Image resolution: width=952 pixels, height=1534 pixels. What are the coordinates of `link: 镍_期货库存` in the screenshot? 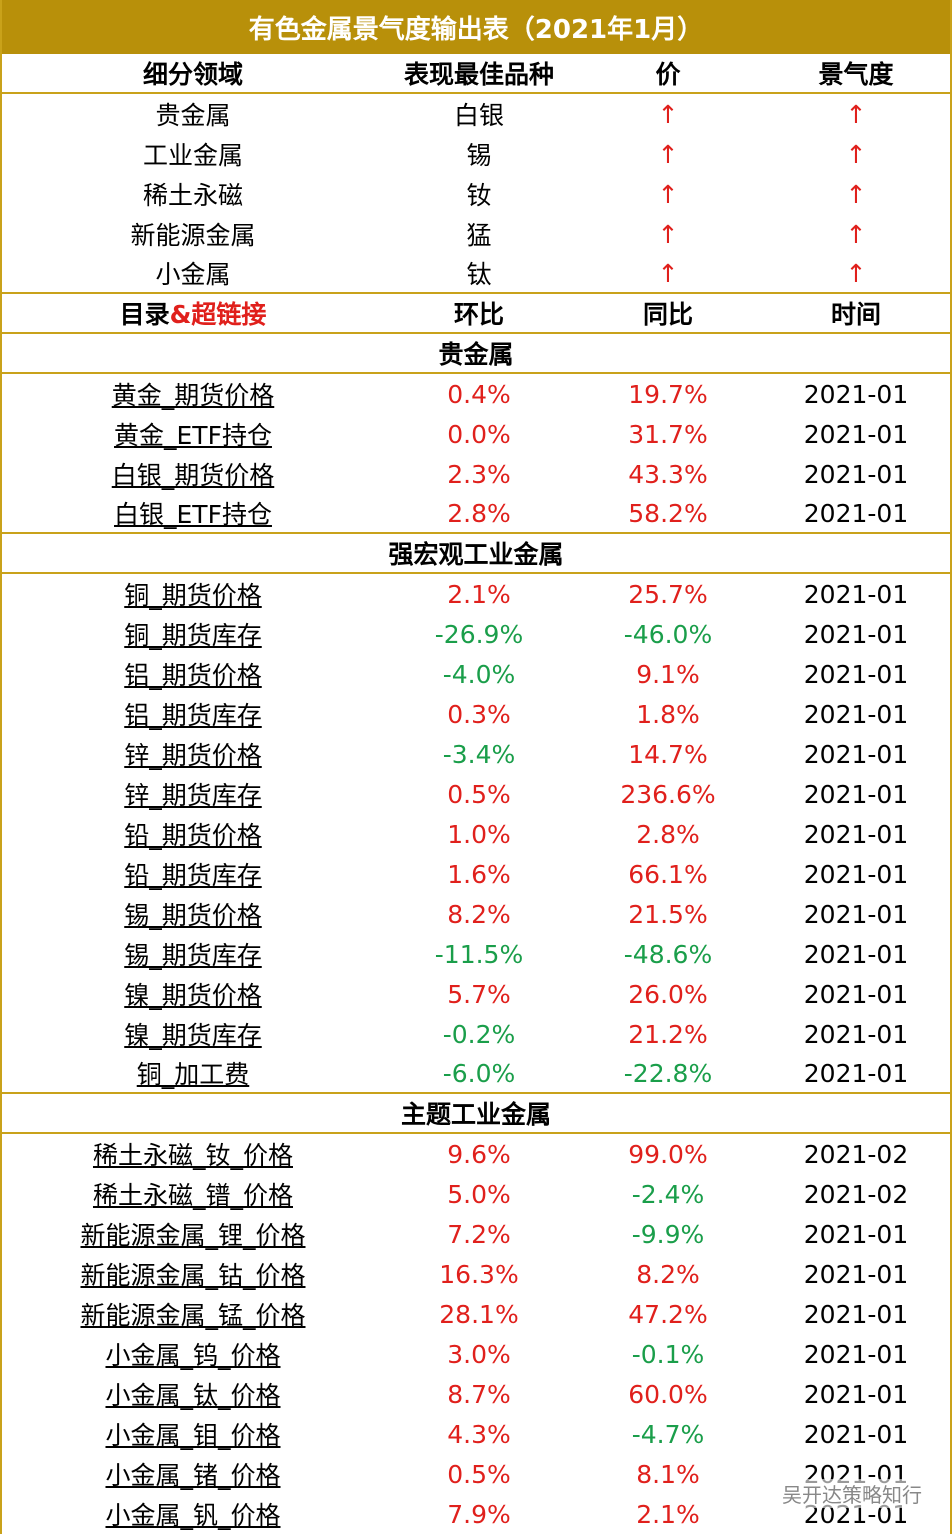 It's located at (193, 1035).